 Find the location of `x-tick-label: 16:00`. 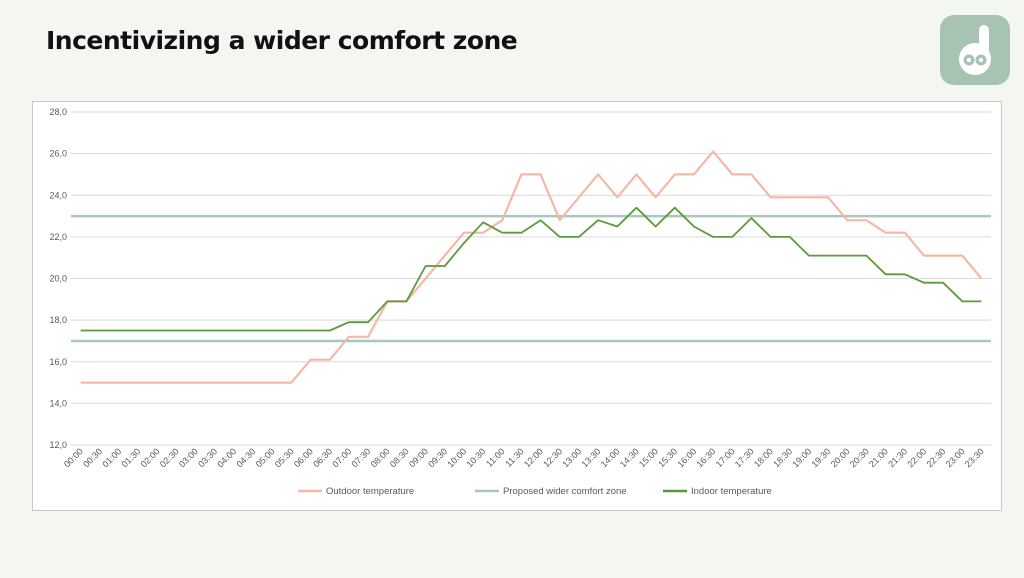

x-tick-label: 16:00 is located at coordinates (686, 457).